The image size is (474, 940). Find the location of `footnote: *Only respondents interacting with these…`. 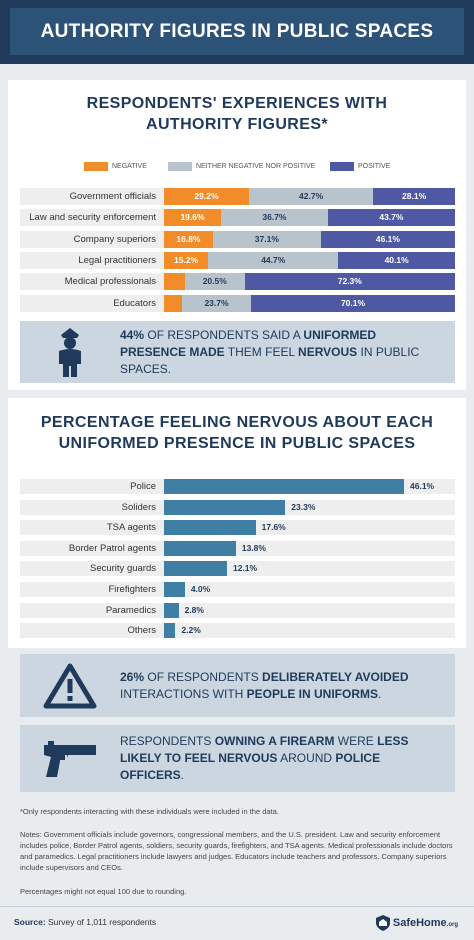

footnote: *Only respondents interacting with these… is located at coordinates (149, 811).